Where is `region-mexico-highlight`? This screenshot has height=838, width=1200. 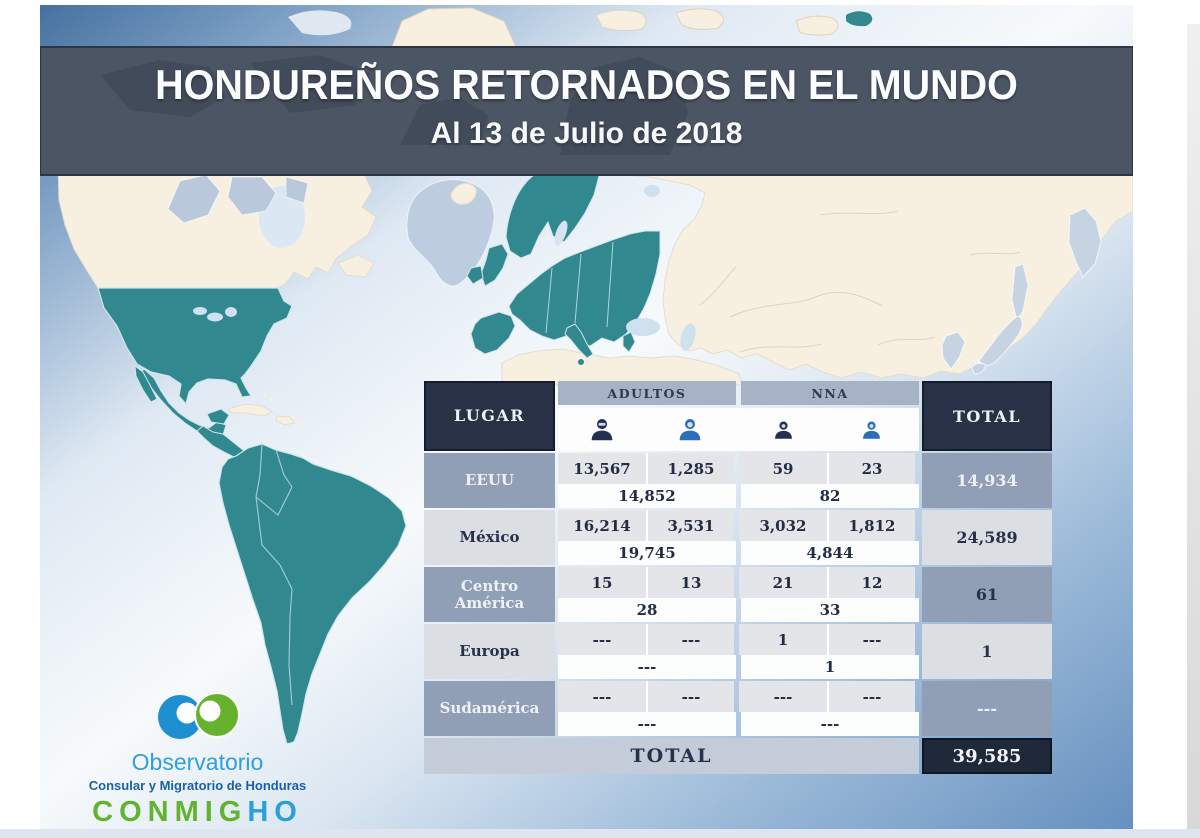
region-mexico-highlight is located at coordinates (182, 400).